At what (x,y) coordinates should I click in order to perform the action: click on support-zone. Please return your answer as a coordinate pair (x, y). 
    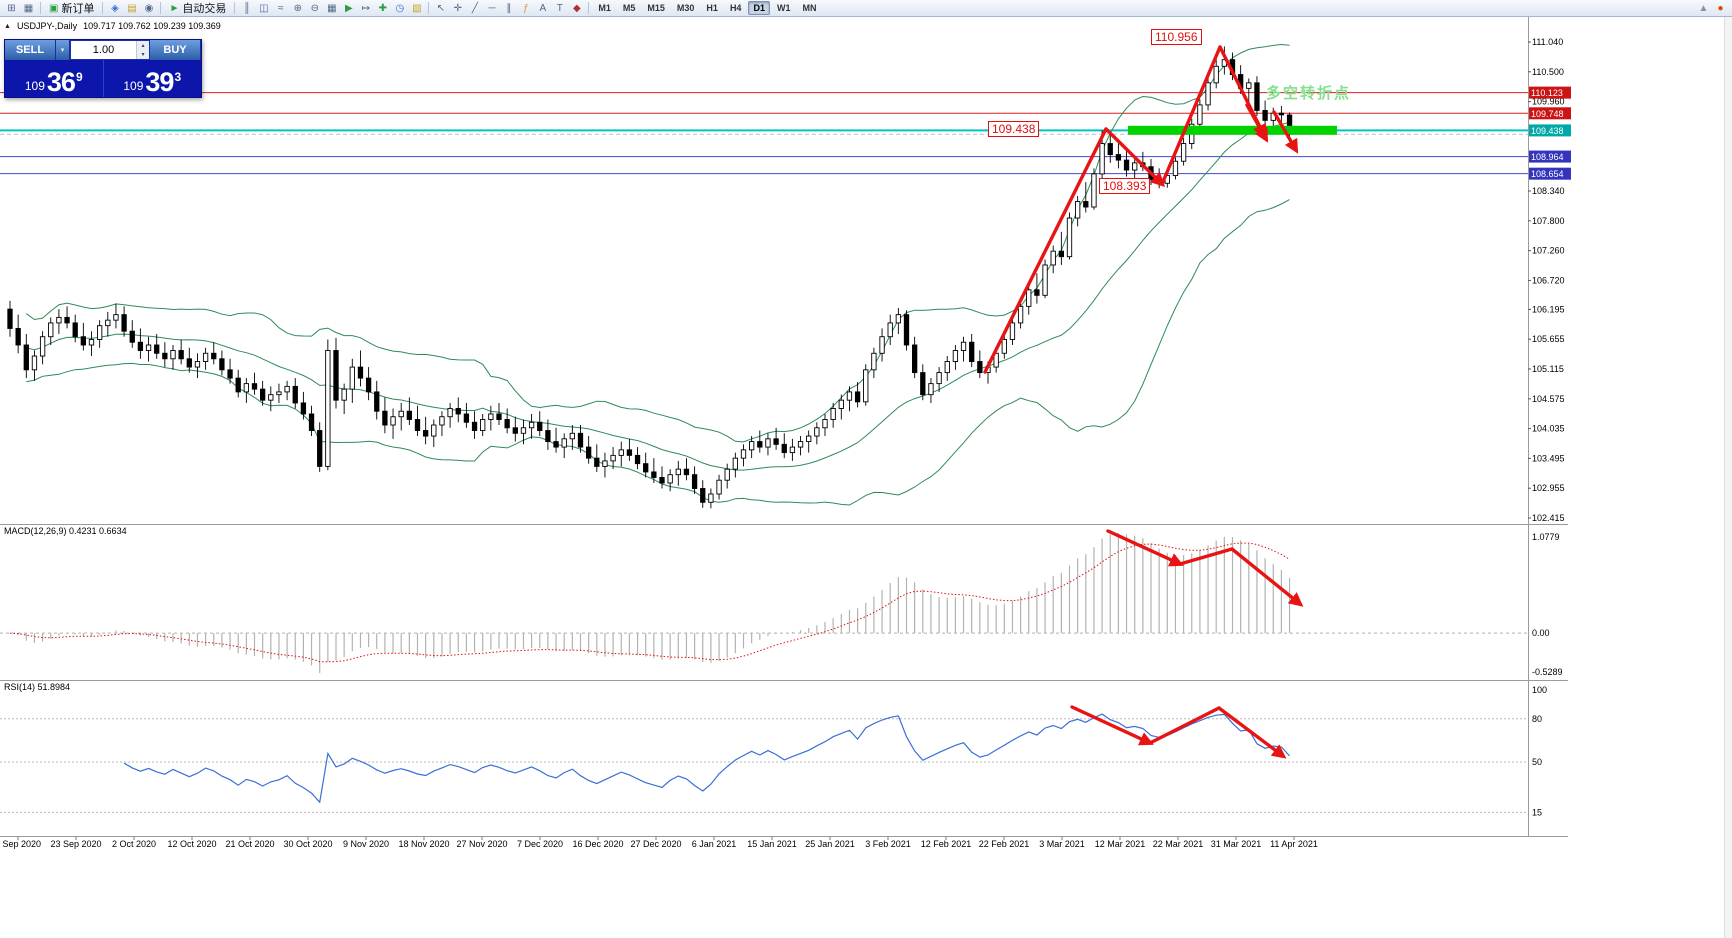
    Looking at the image, I should click on (1232, 130).